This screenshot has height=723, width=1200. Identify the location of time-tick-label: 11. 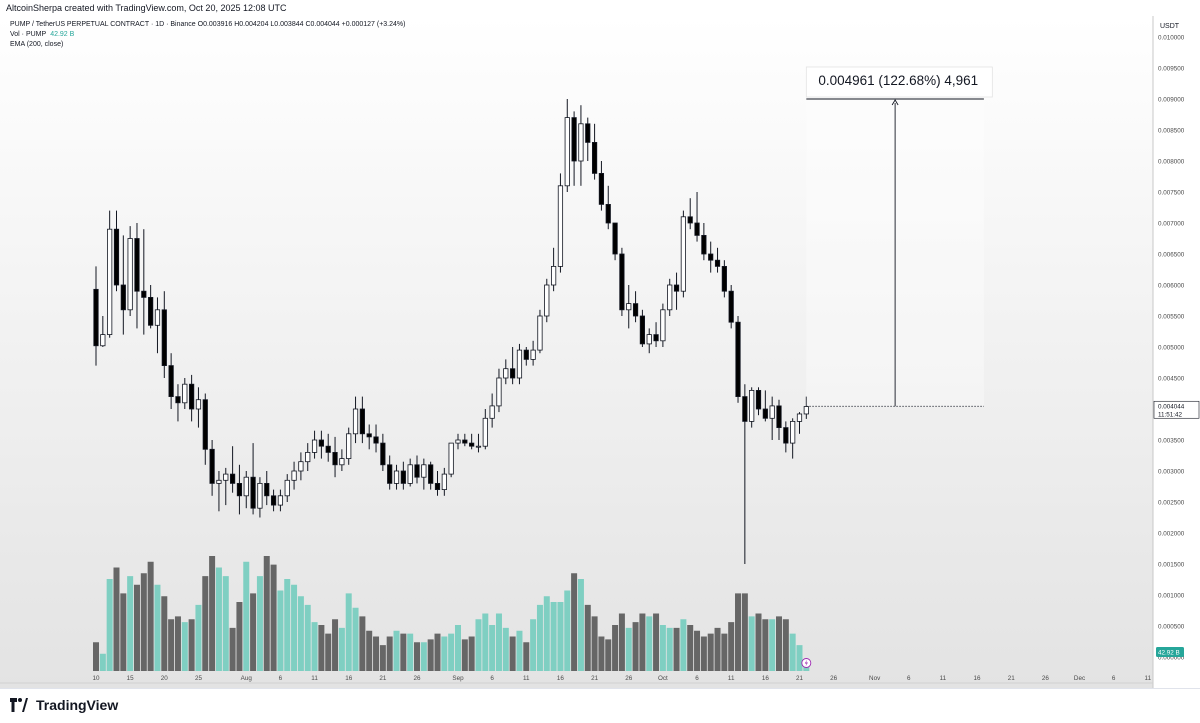
(943, 678).